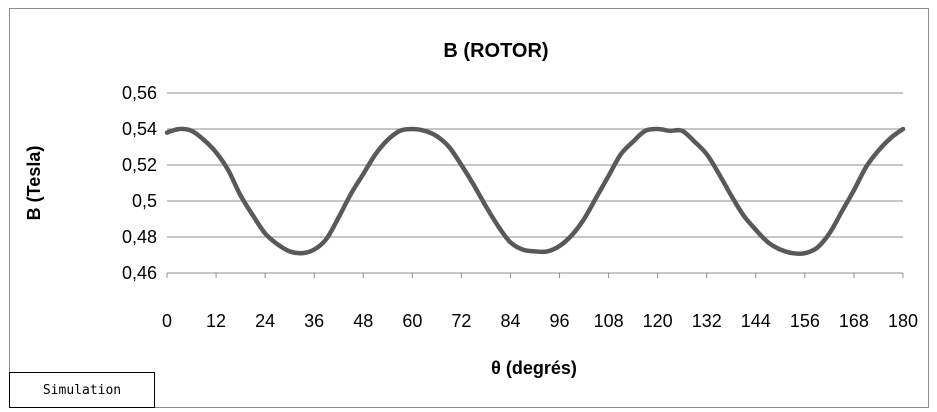 This screenshot has width=937, height=412. What do you see at coordinates (540, 321) in the screenshot?
I see `x-tick-labels: 0 12 24 36 48 60 72 84 96 108 120 132 144 156 168 180` at bounding box center [540, 321].